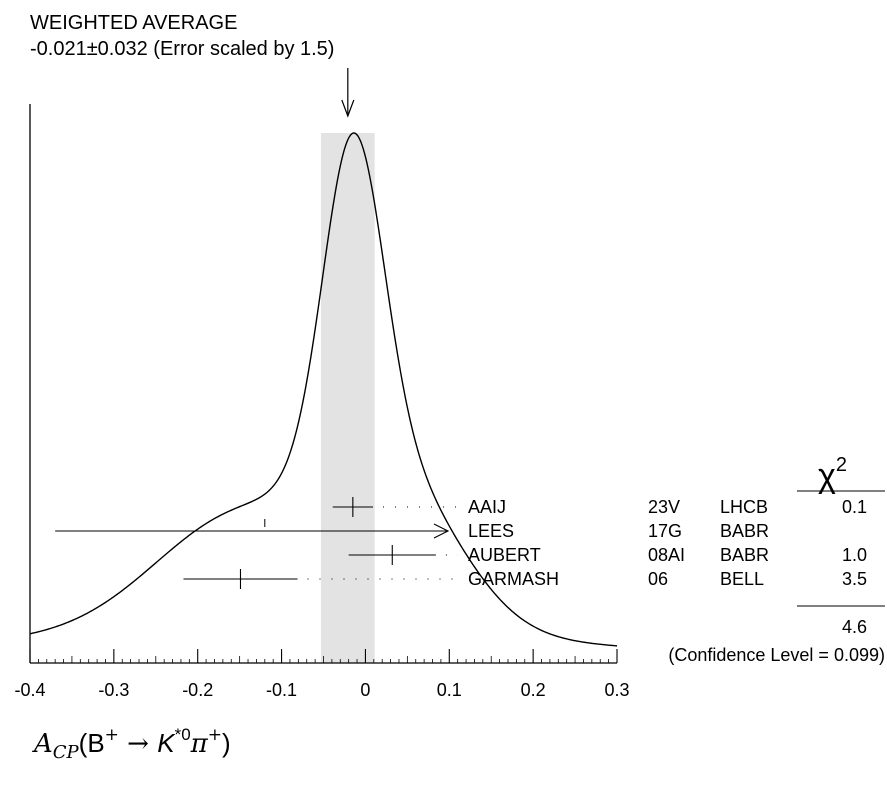 Image resolution: width=887 pixels, height=790 pixels. I want to click on chi2-total: 4.6, so click(854, 627).